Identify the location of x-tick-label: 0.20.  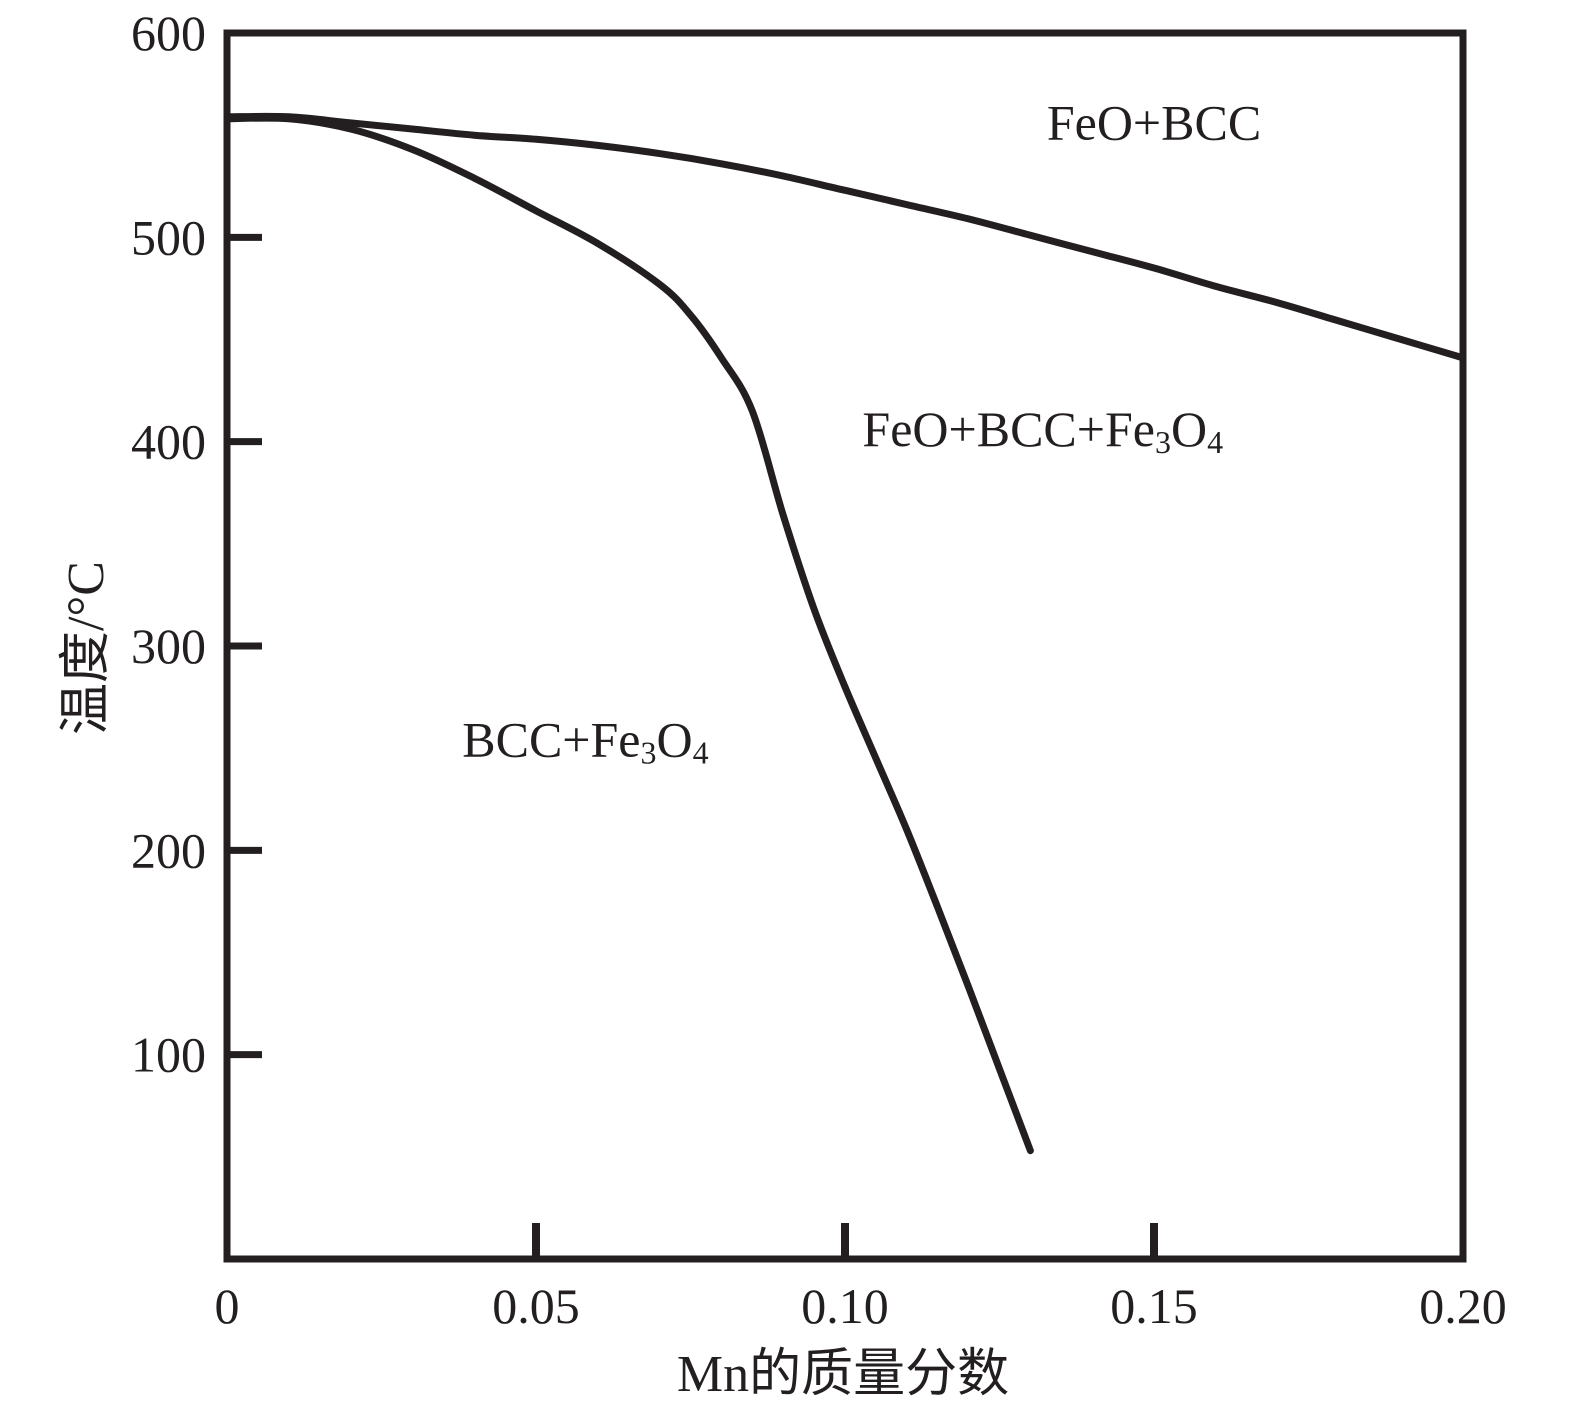
(1463, 1306).